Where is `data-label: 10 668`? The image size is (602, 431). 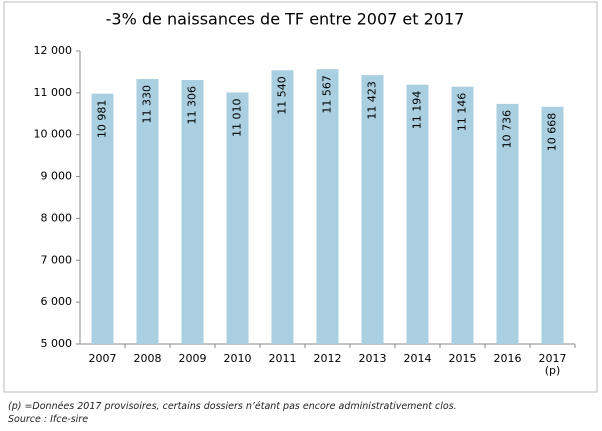 data-label: 10 668 is located at coordinates (552, 132).